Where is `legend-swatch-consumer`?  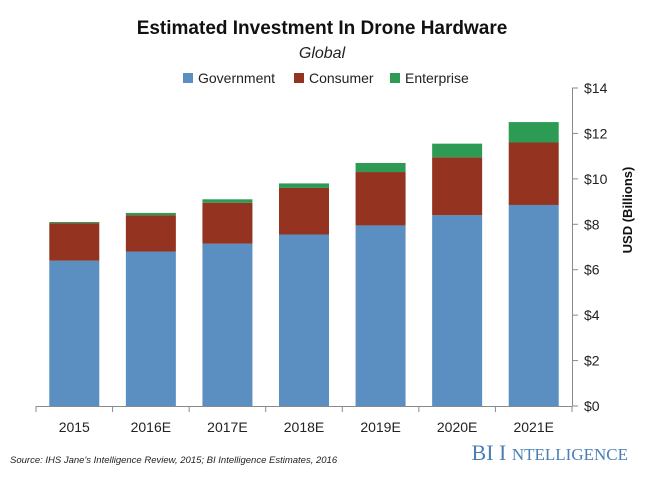 legend-swatch-consumer is located at coordinates (299, 78).